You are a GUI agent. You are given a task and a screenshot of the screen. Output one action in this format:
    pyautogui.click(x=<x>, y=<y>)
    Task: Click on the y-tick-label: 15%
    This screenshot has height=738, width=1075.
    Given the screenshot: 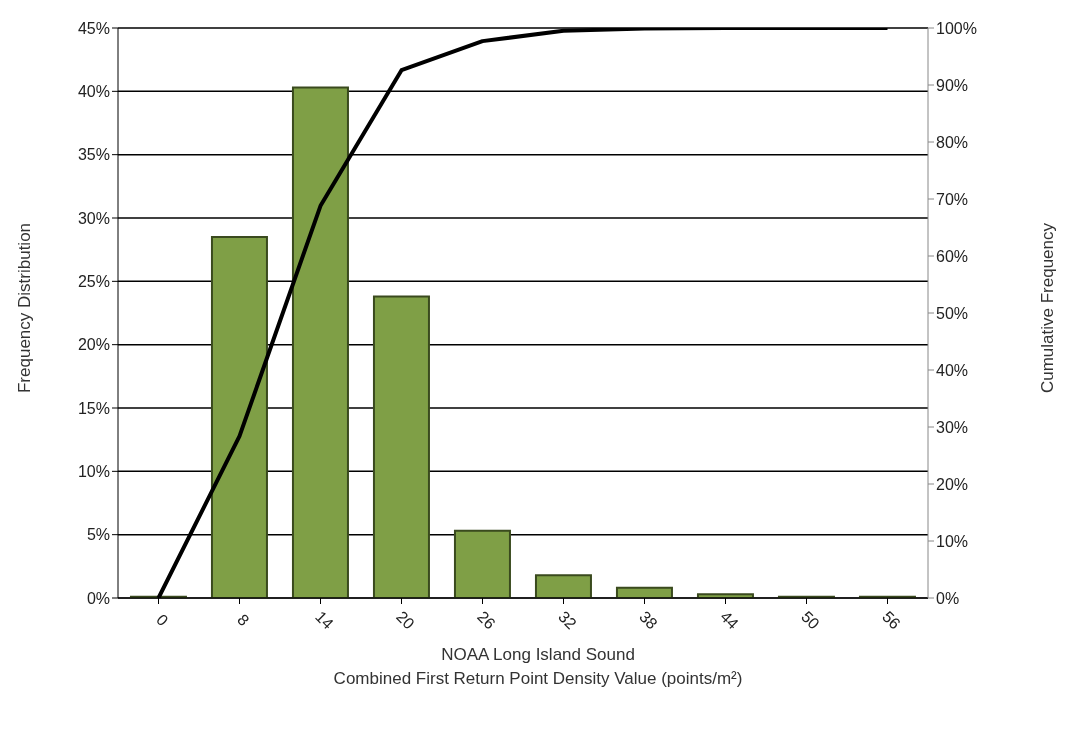 What is the action you would take?
    pyautogui.click(x=93, y=408)
    